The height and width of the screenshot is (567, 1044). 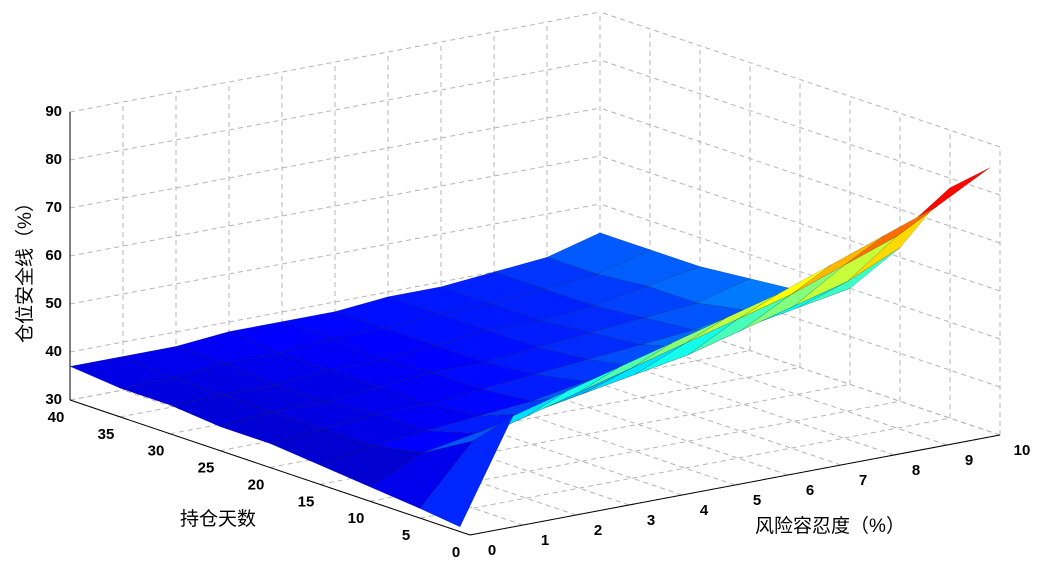 What do you see at coordinates (53, 111) in the screenshot?
I see `z-tick-label: 90` at bounding box center [53, 111].